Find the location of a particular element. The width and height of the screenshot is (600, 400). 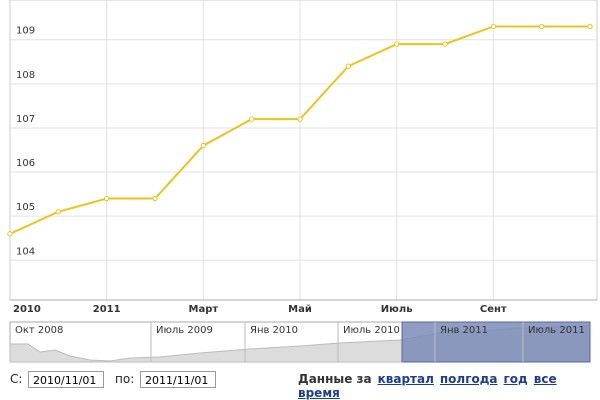

from-input: 2010/11/01 is located at coordinates (66, 379).